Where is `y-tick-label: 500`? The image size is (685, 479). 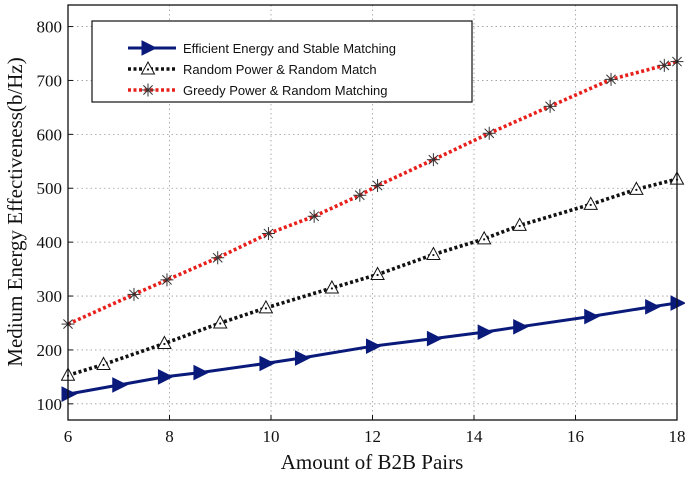
y-tick-label: 500 is located at coordinates (50, 188).